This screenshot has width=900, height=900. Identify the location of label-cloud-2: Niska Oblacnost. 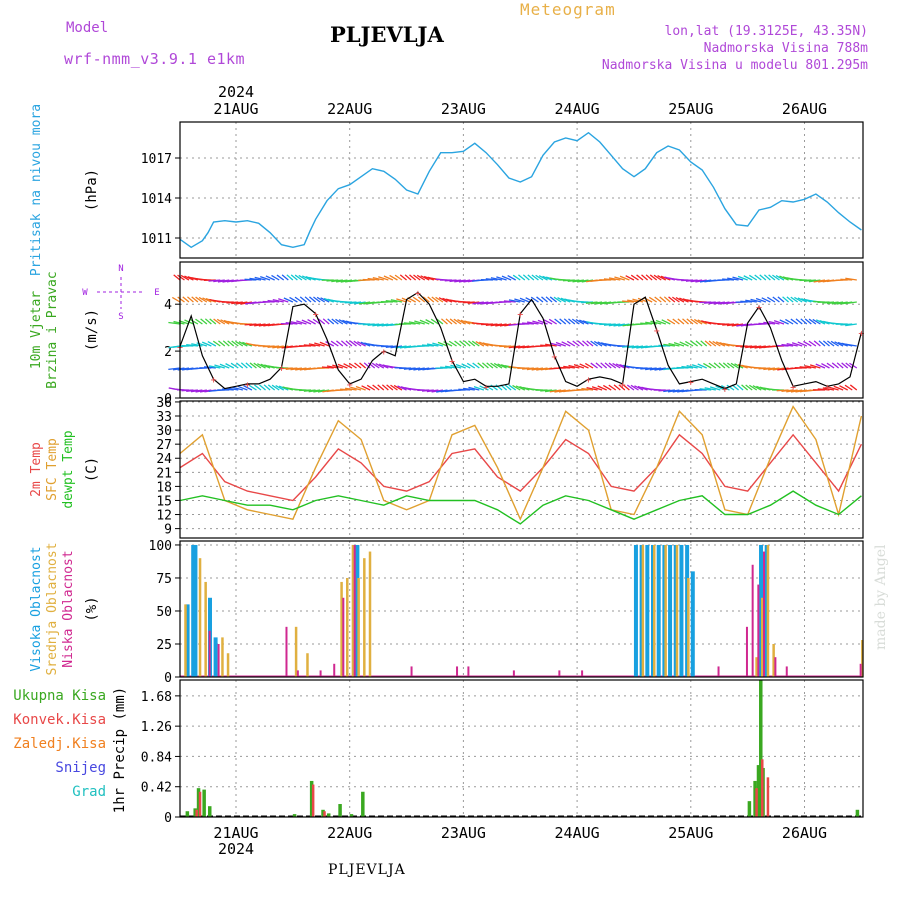
(68, 608).